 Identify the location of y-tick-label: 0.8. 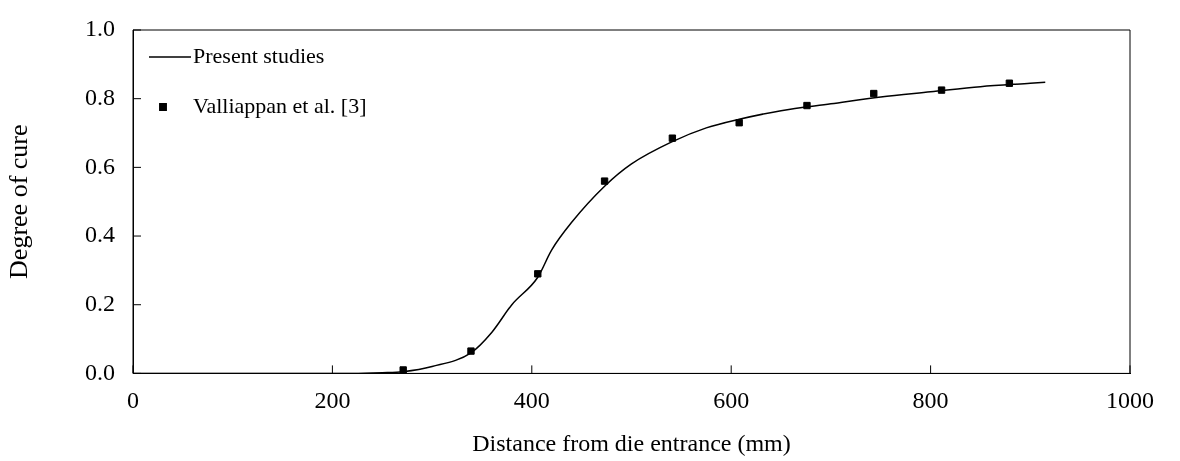
(100, 96).